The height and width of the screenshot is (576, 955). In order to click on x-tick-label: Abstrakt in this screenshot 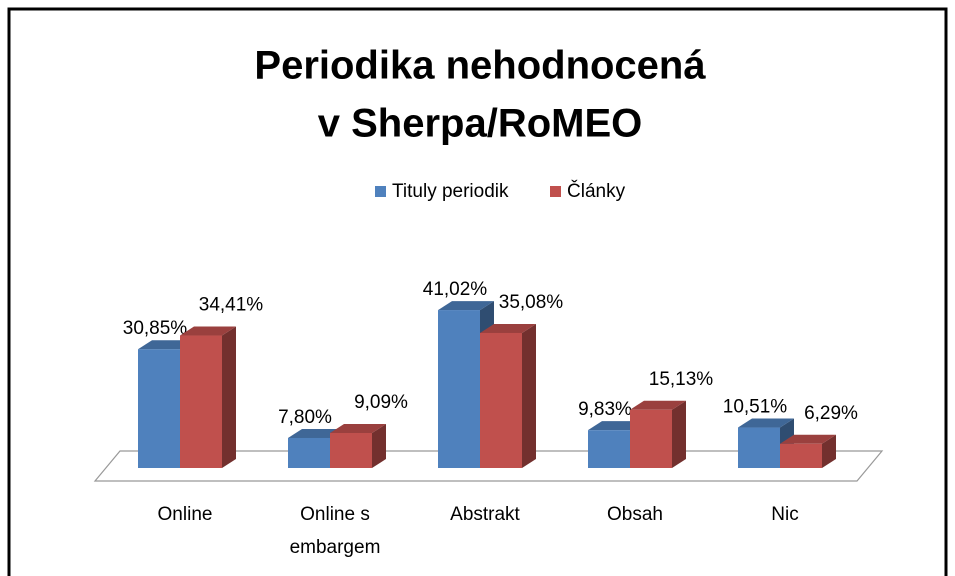, I will do `click(485, 514)`.